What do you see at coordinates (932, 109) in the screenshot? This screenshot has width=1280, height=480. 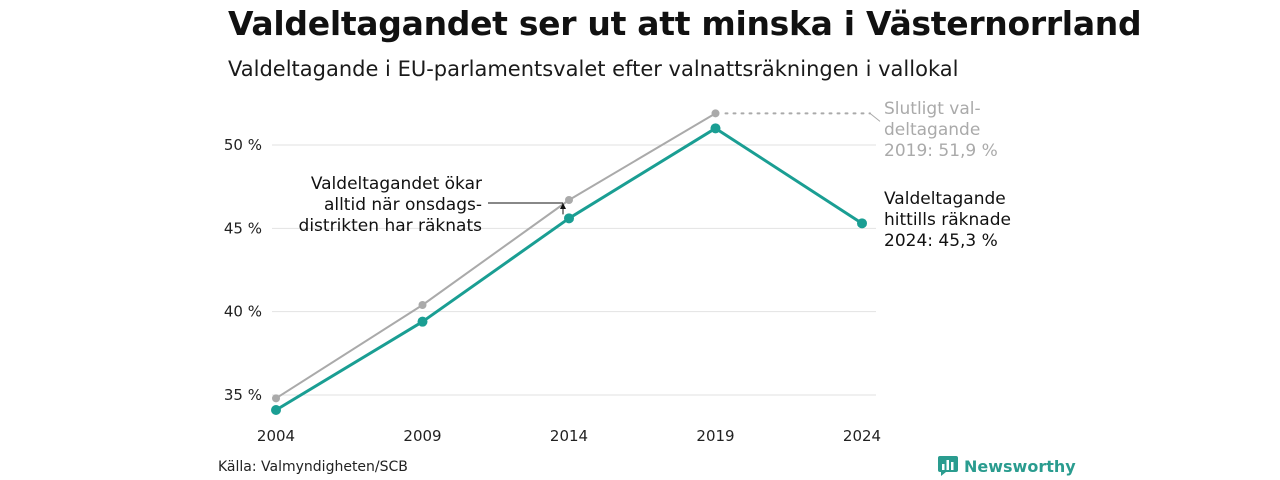 I see `final-turnout-label: Slutligt val-` at bounding box center [932, 109].